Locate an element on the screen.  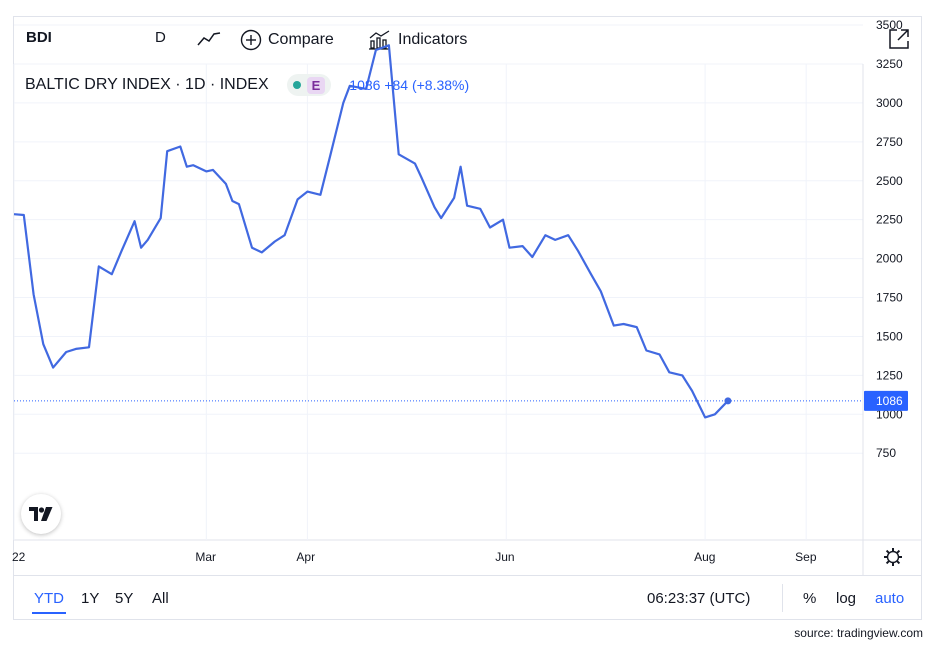
legend-change-pct: (+8.38%) is located at coordinates (440, 85).